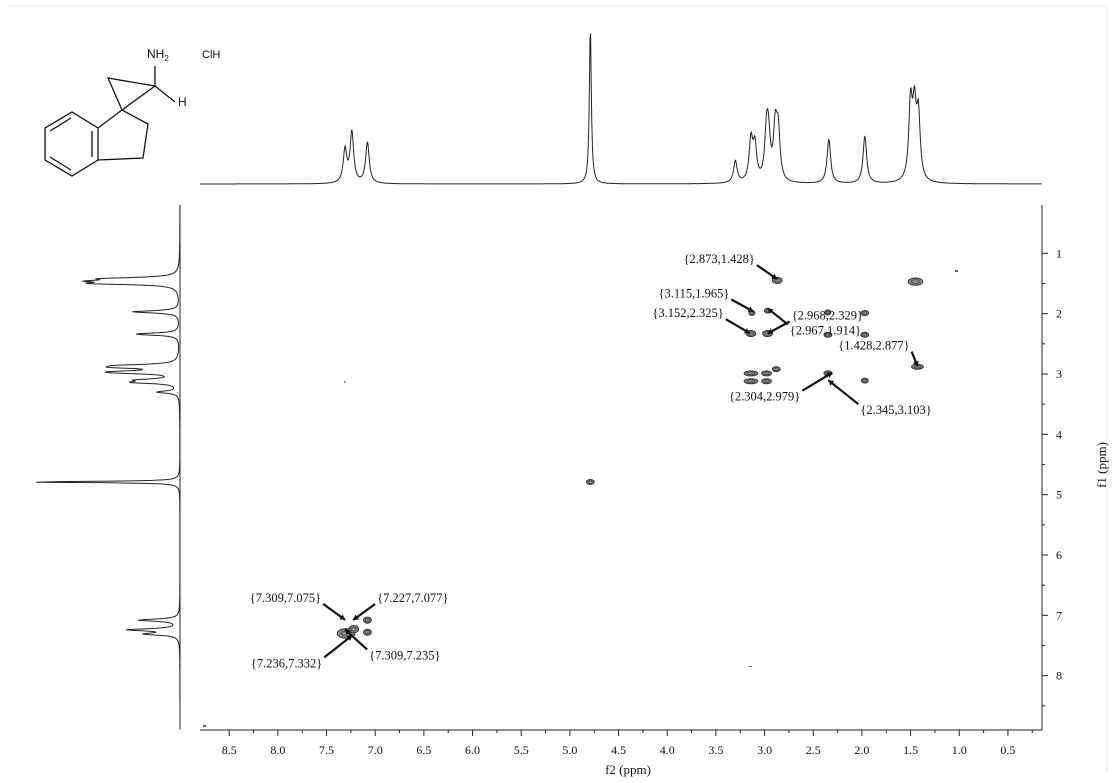  I want to click on y-tick-label: 8, so click(1059, 676).